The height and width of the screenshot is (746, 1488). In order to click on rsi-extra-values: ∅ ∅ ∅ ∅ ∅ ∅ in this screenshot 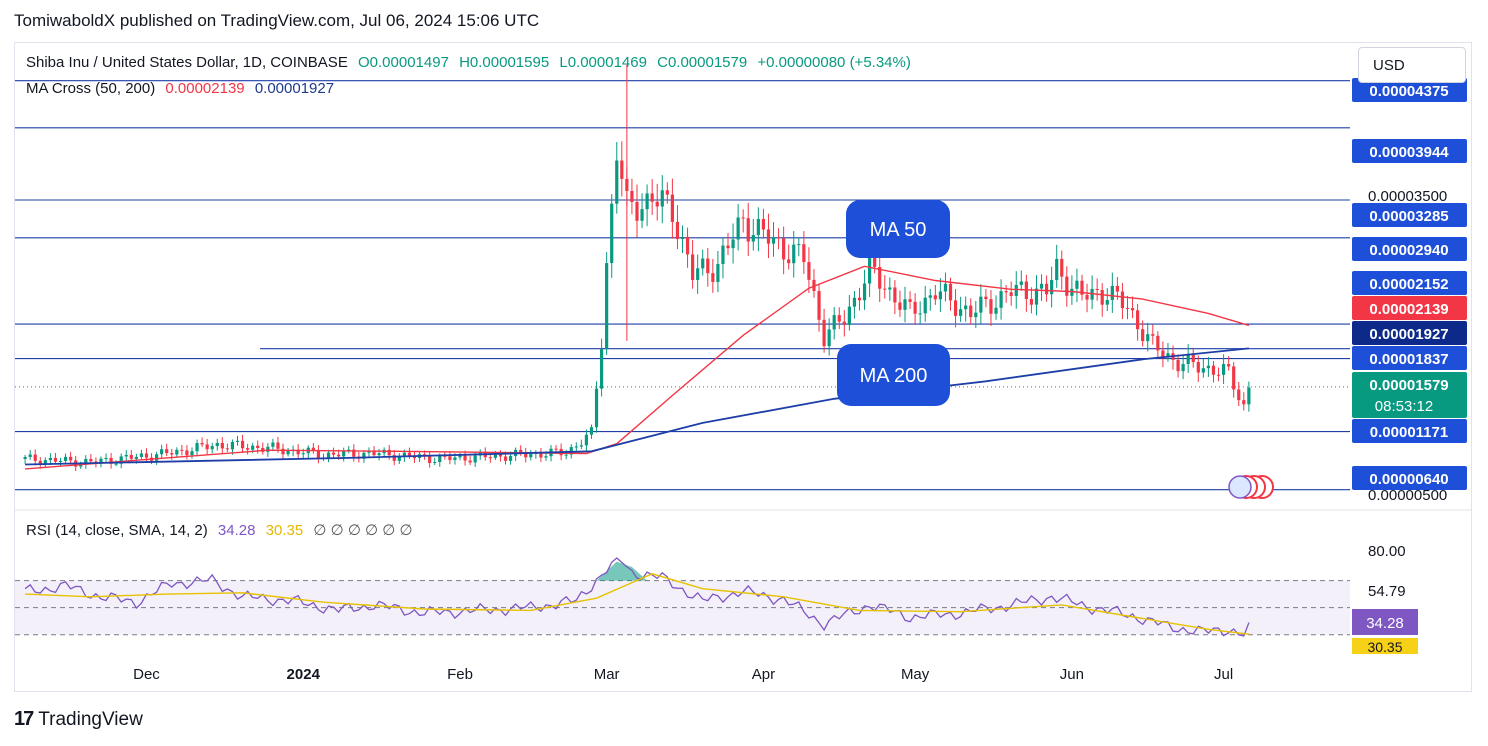, I will do `click(363, 530)`.